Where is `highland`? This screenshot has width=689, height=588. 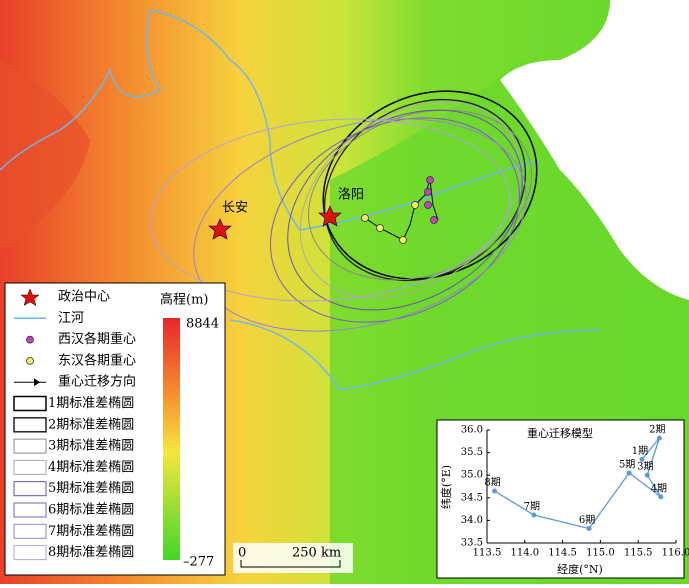 highland is located at coordinates (45, 155).